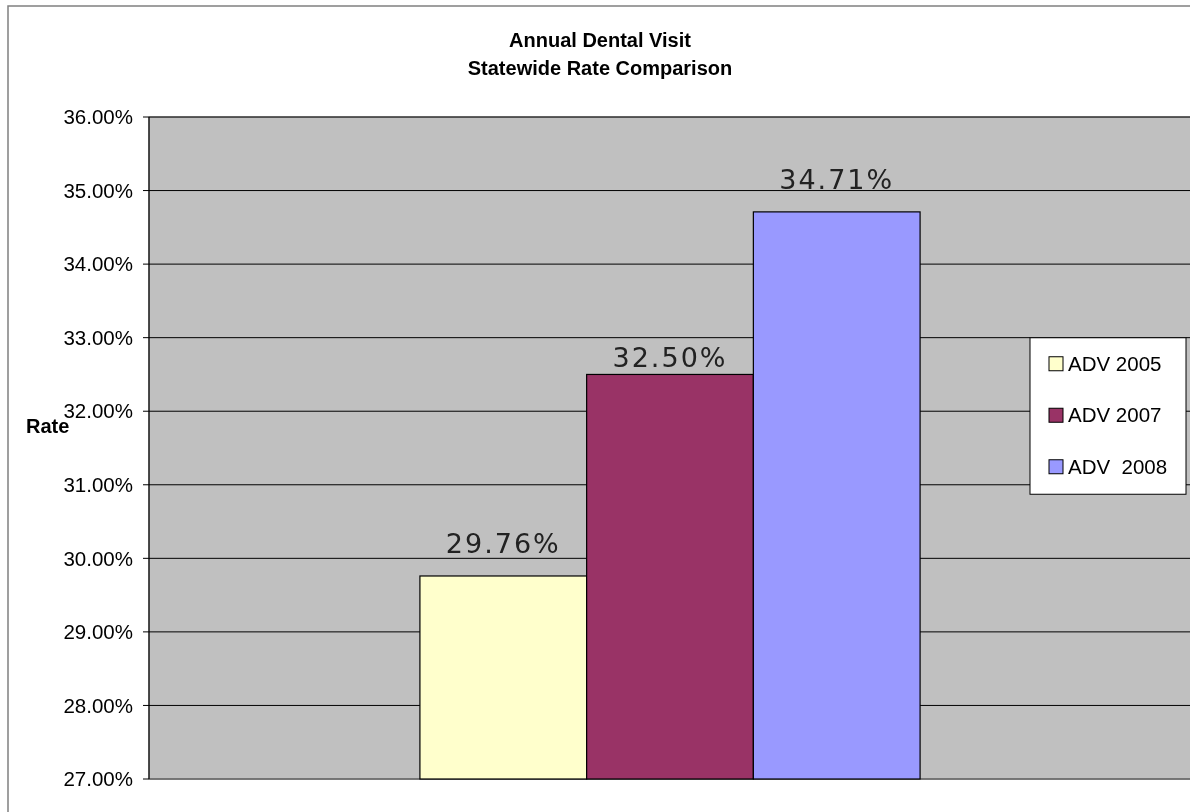  Describe the element at coordinates (600, 68) in the screenshot. I see `chart-subtitle: Statewide Rate Comparison` at that location.